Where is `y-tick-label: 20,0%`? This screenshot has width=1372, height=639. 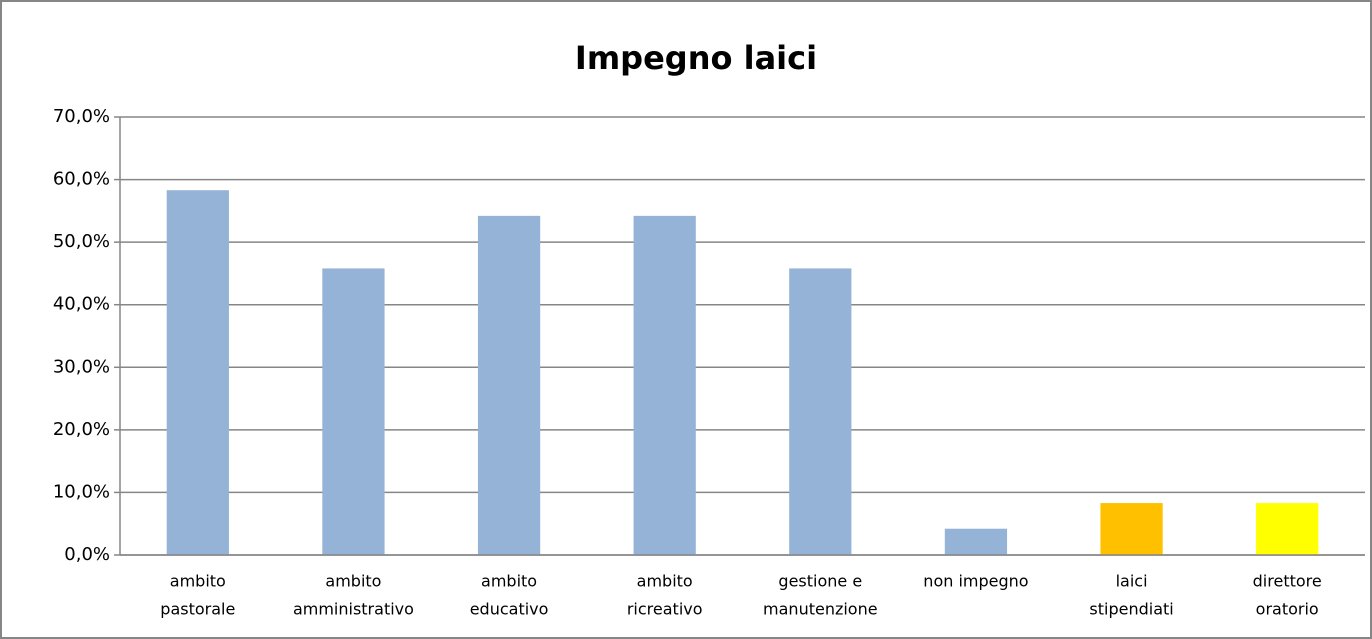 y-tick-label: 20,0% is located at coordinates (81, 429).